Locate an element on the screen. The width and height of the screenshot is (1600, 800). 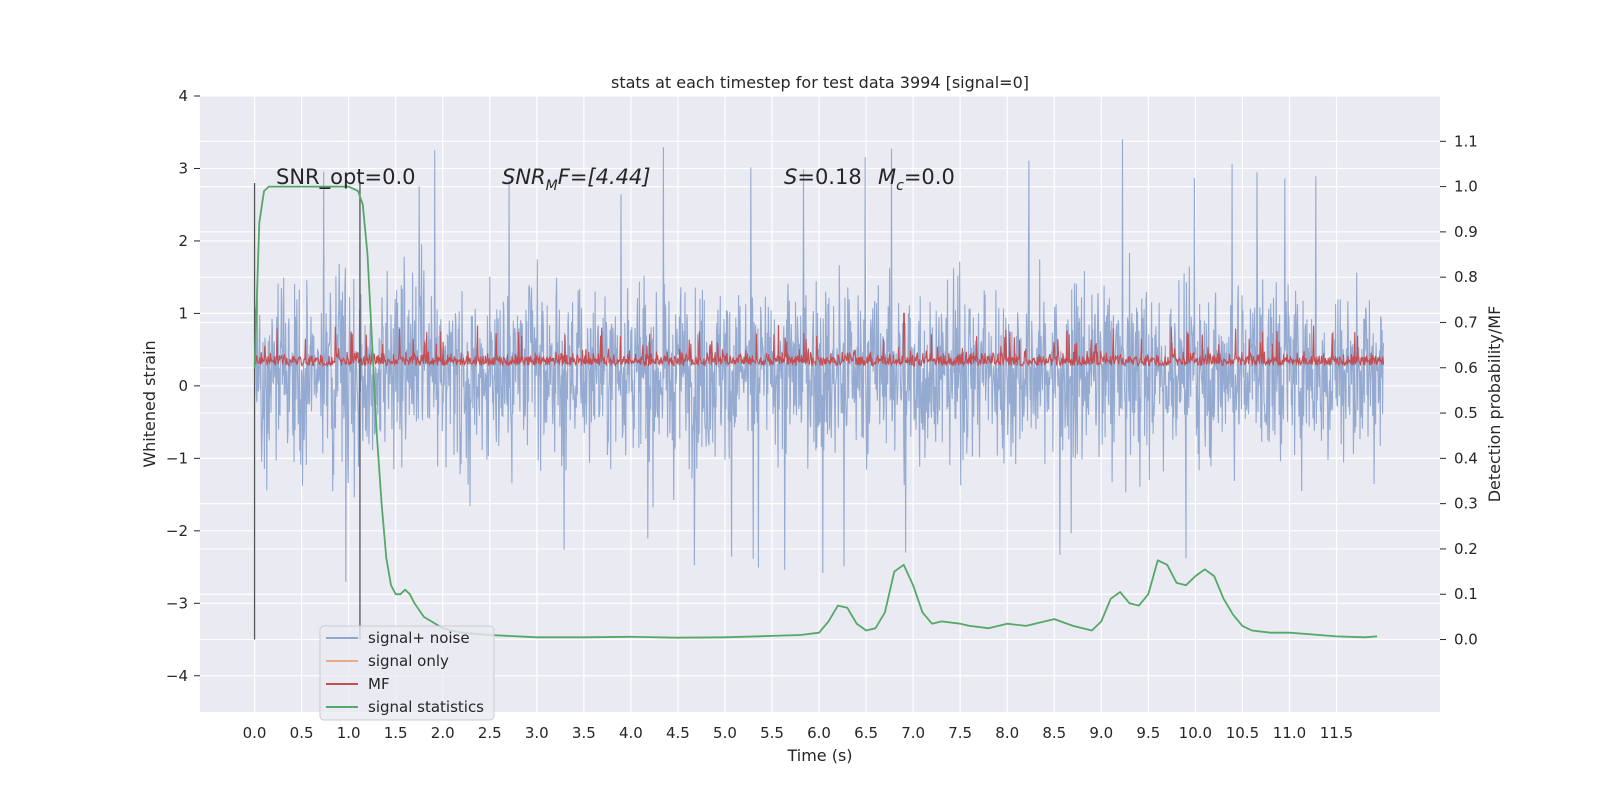
mf-series is located at coordinates (819, 340).